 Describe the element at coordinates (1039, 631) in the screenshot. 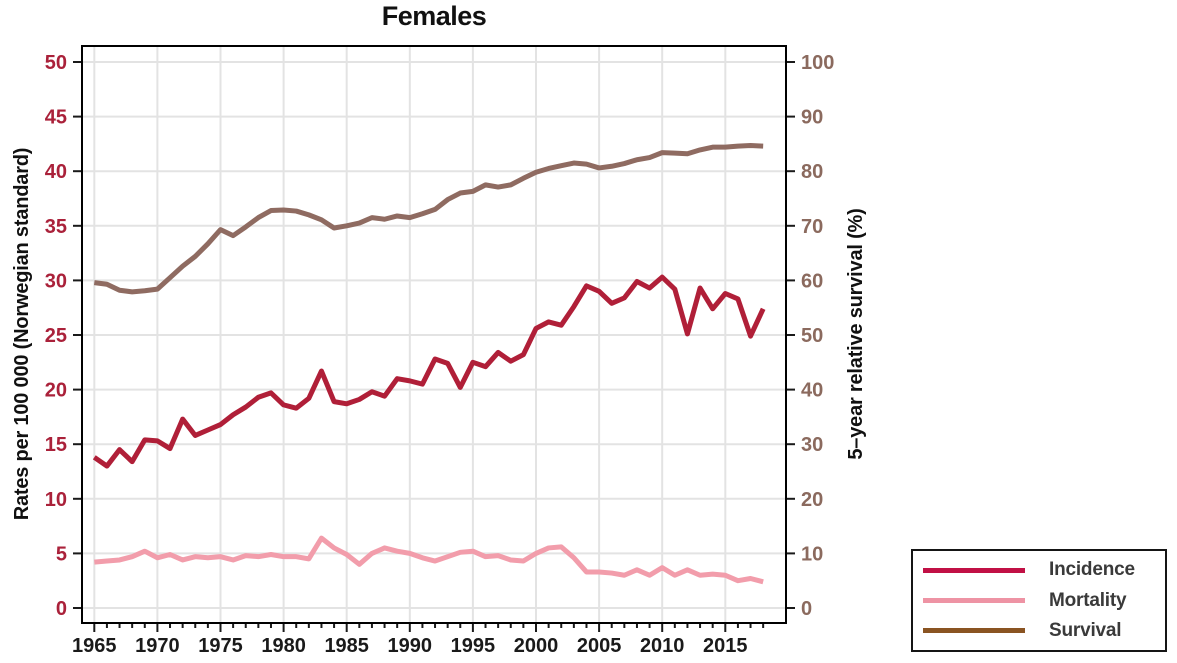

I see `legend-item-survival: Survival` at that location.